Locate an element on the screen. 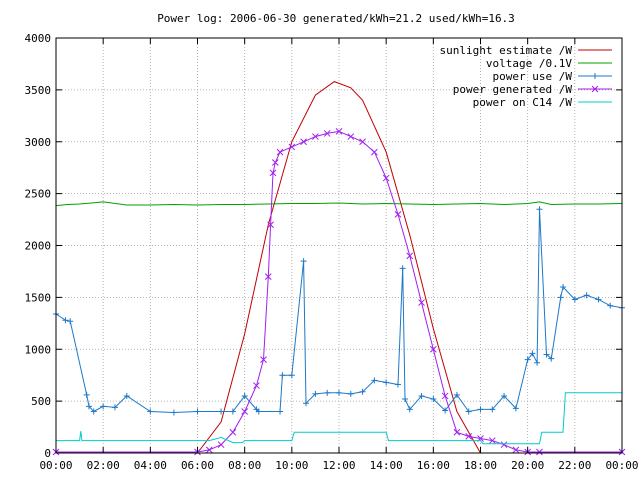 The width and height of the screenshot is (640, 480). legend-label: sunlight estimate /W is located at coordinates (506, 50).